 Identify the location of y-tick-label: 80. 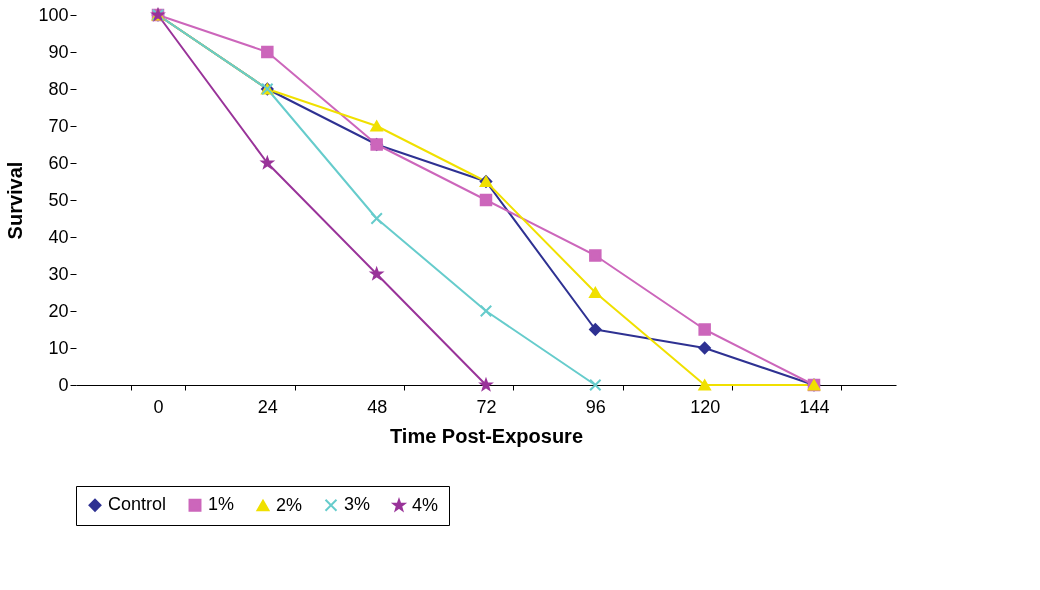
(58, 88).